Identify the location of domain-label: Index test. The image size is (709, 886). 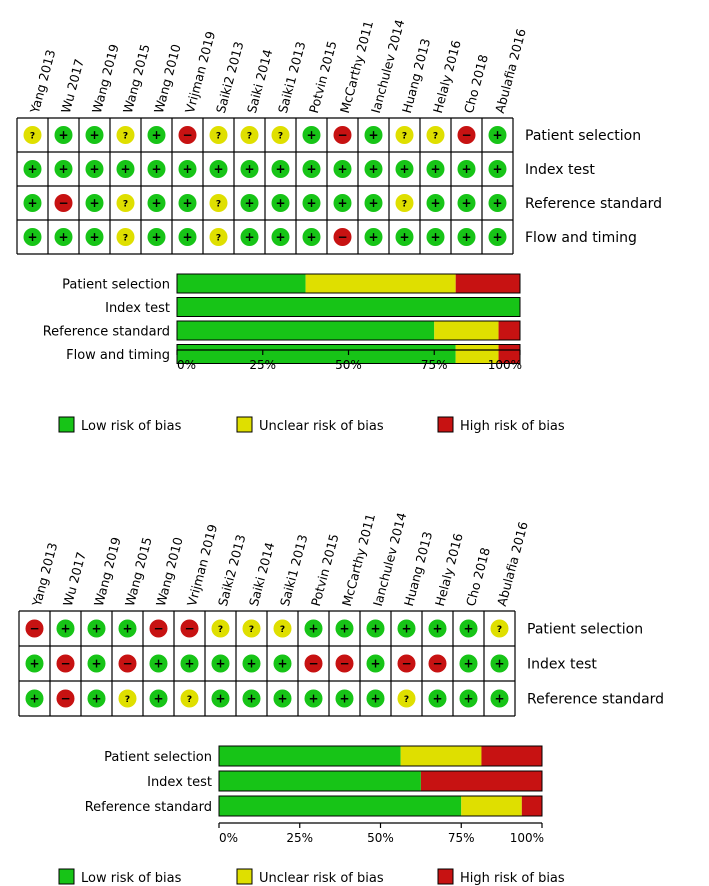
(562, 665).